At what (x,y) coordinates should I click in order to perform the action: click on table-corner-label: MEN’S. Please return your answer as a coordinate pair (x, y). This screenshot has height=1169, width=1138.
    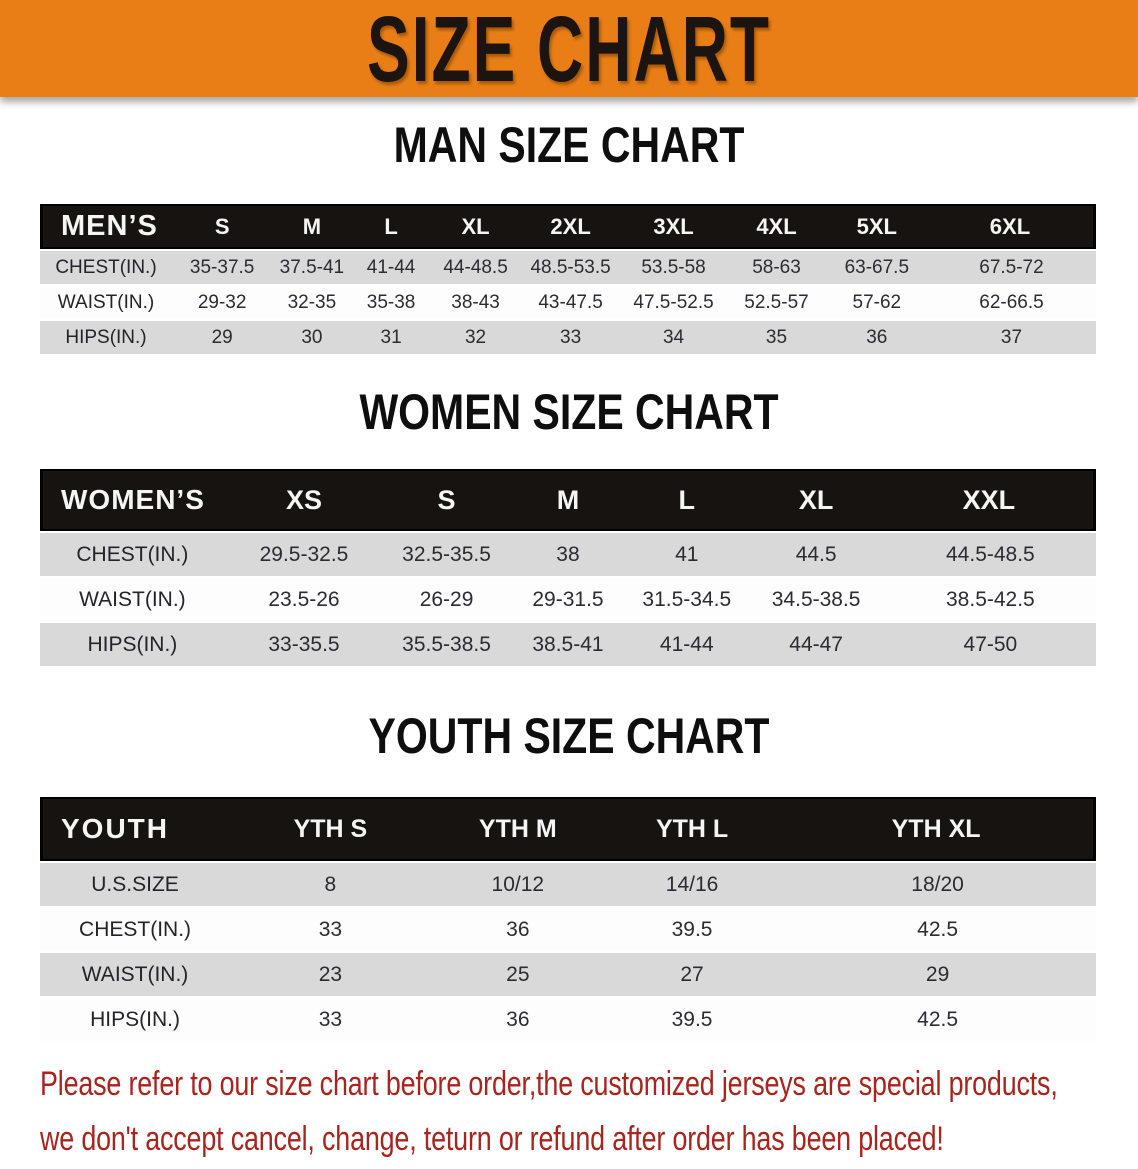
    Looking at the image, I should click on (106, 226).